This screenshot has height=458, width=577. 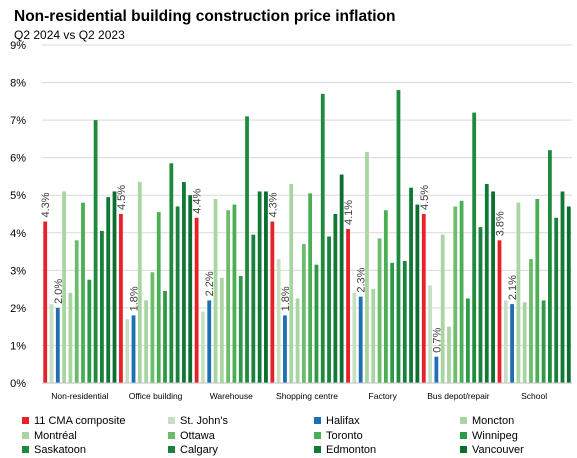 I want to click on legend-item: Montréal, so click(x=49, y=436).